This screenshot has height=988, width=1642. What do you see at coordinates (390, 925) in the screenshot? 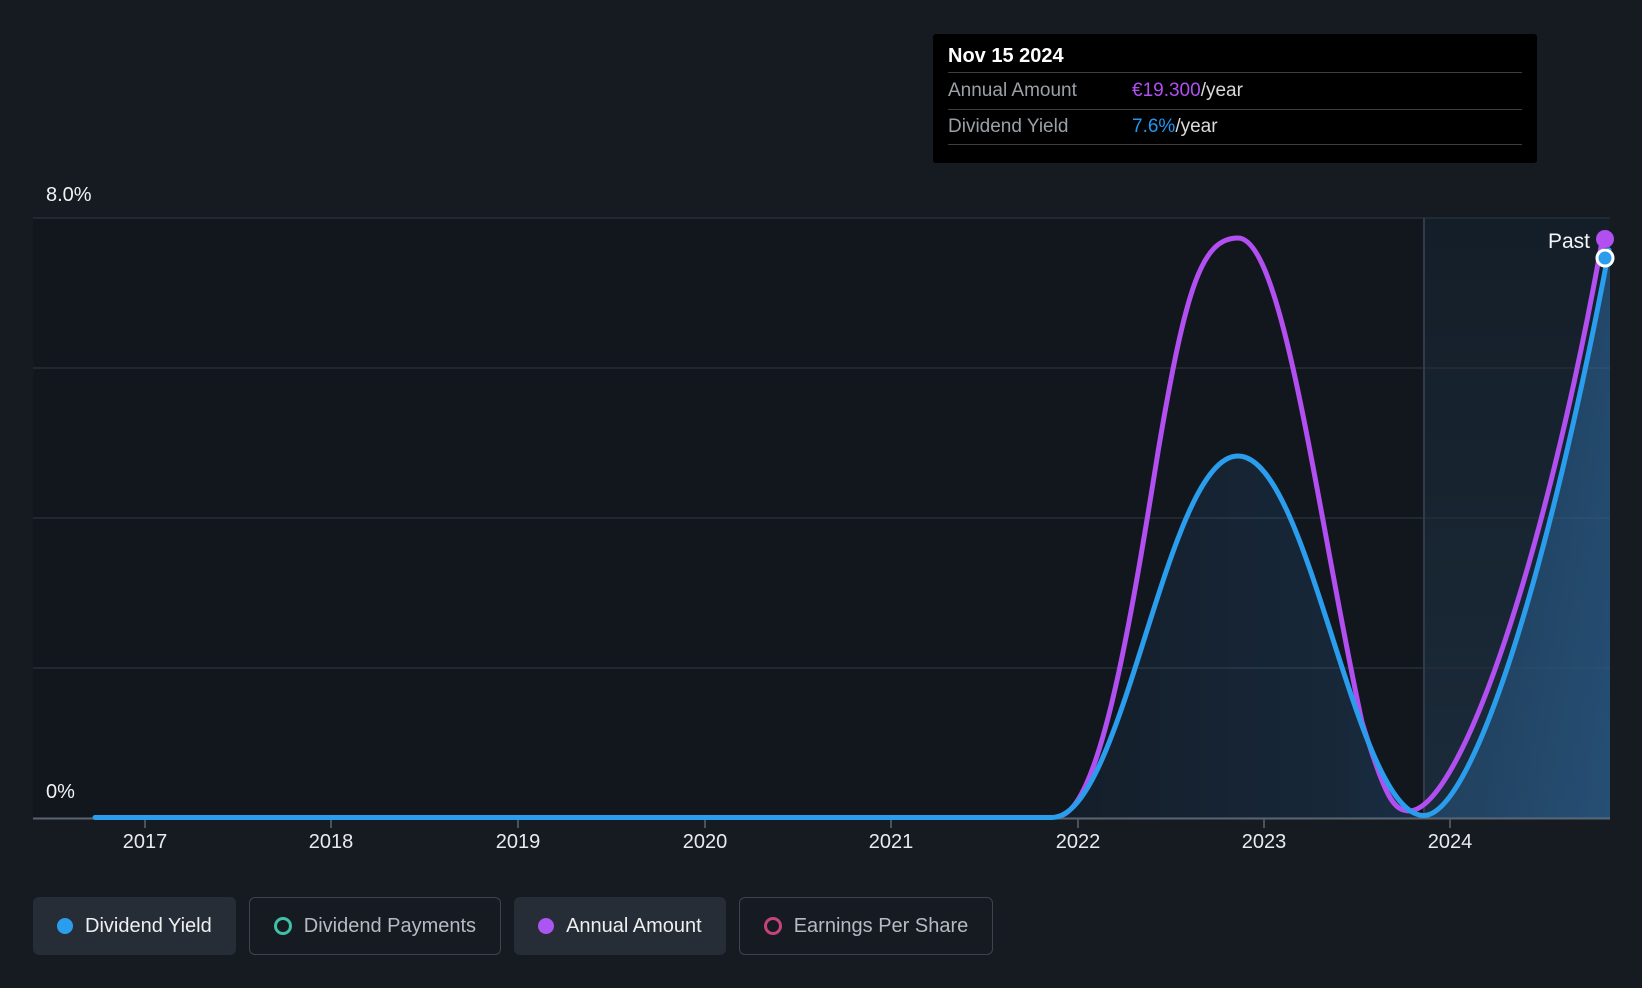
I see `legend-label: Dividend Payments` at bounding box center [390, 925].